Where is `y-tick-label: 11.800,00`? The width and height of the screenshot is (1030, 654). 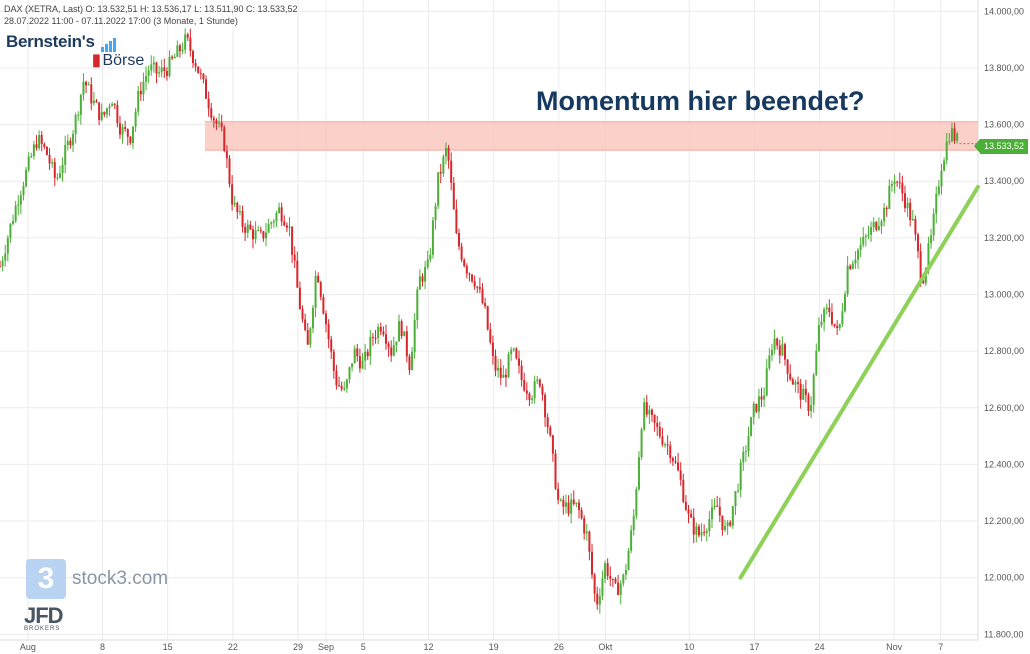
y-tick-label: 11.800,00 is located at coordinates (1003, 634).